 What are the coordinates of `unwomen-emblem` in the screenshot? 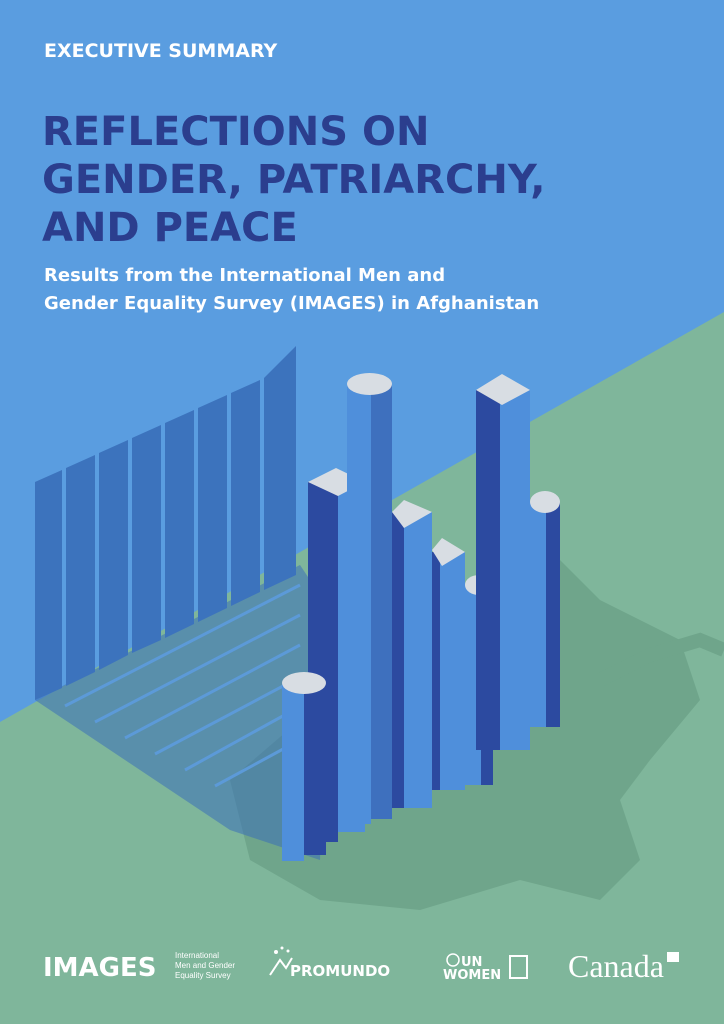 It's located at (518, 967).